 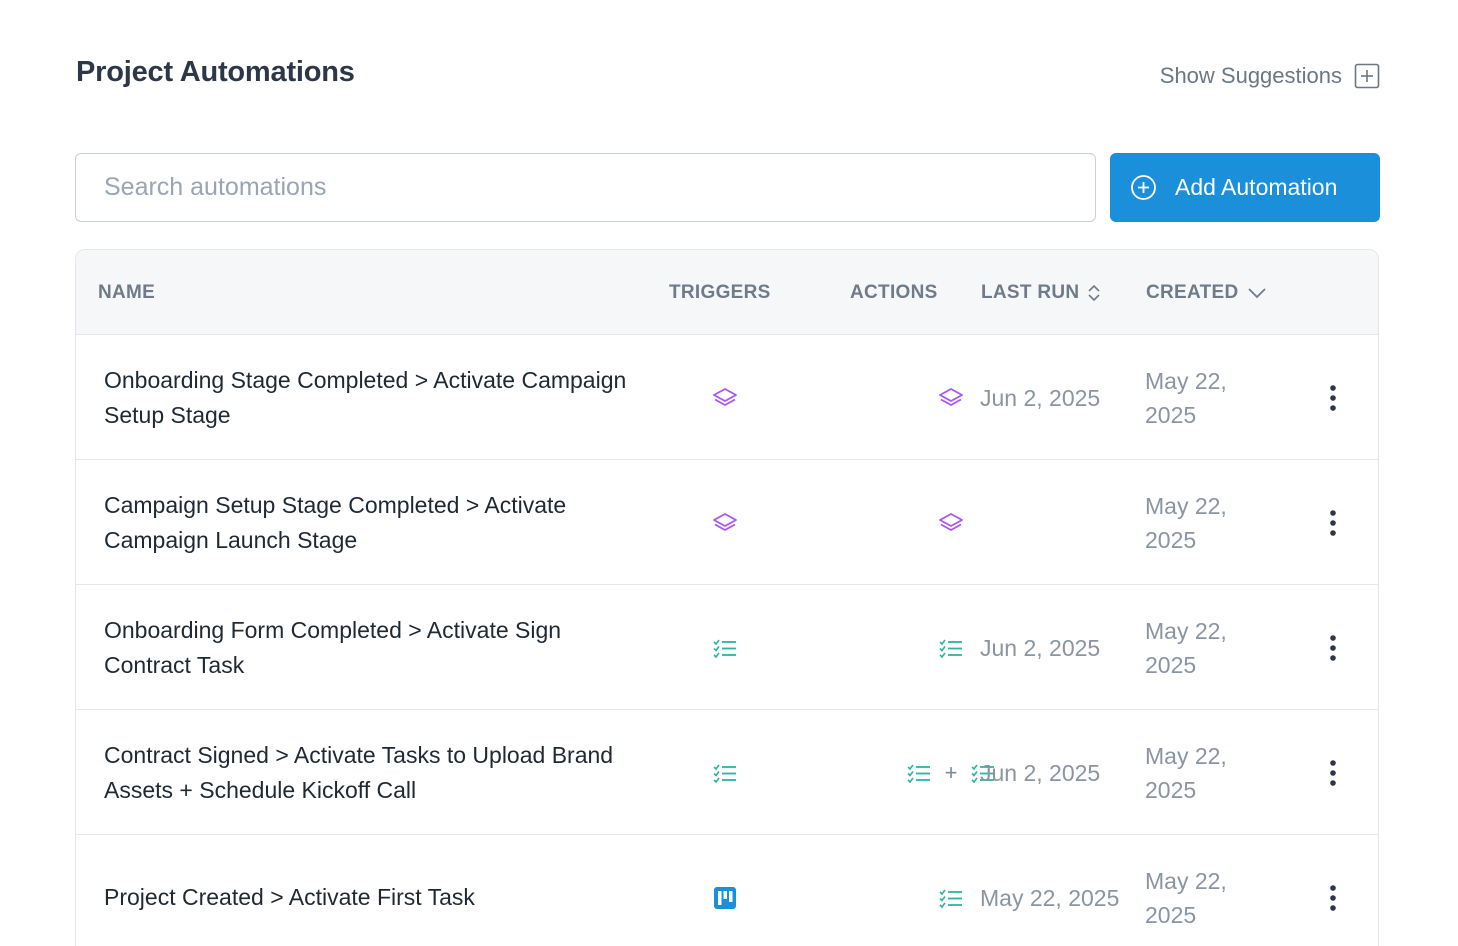 I want to click on show-suggestions-label: Show Suggestions, so click(x=1250, y=75).